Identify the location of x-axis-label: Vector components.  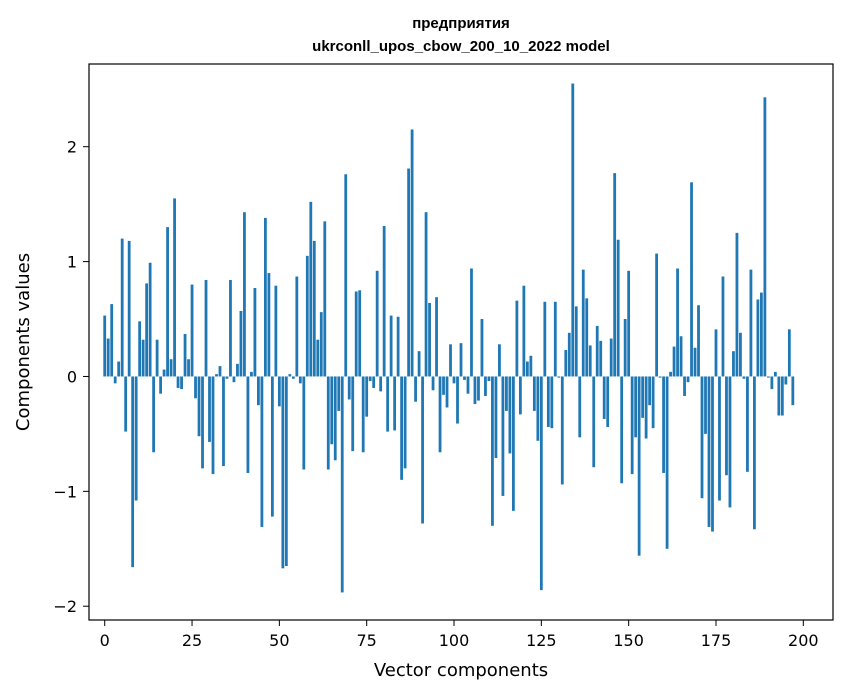
(461, 670).